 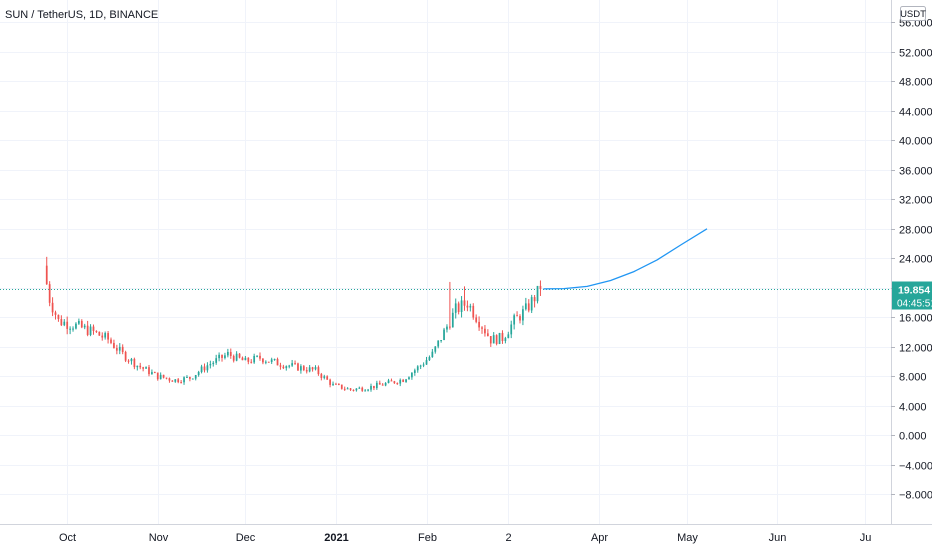 I want to click on y-tick-label: 44.000, so click(x=915, y=113).